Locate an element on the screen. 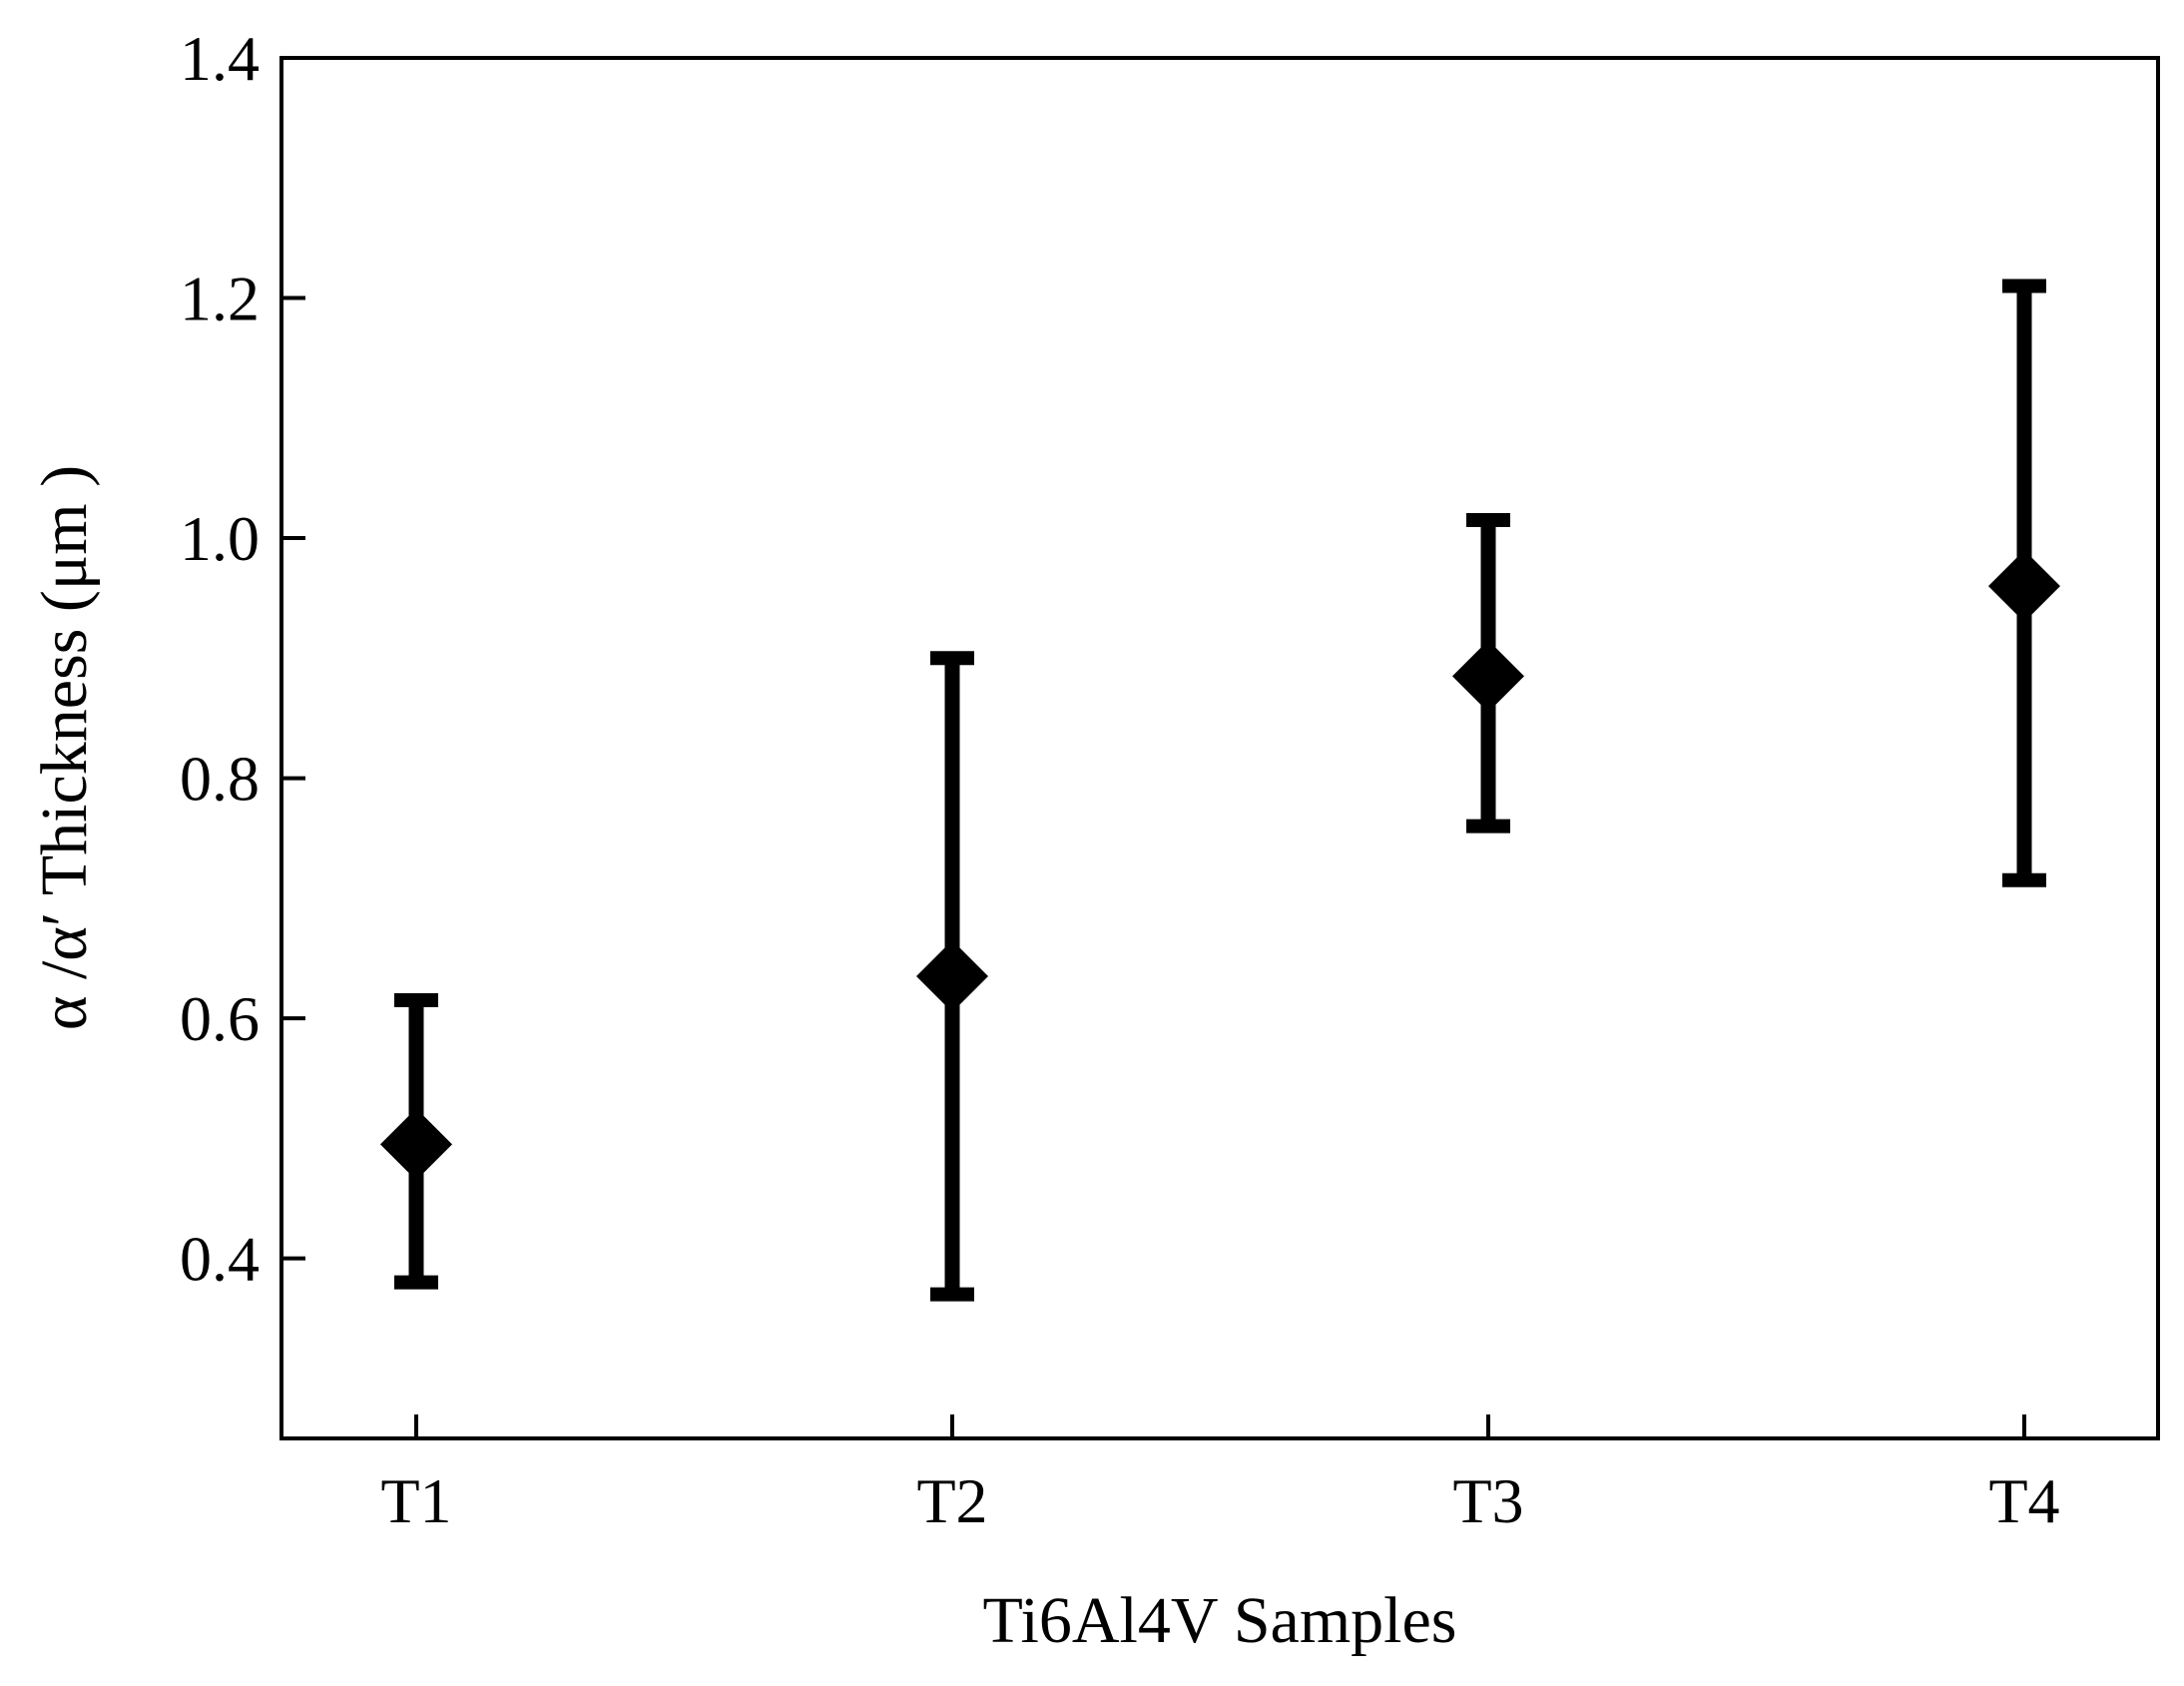 The width and height of the screenshot is (2184, 1686). y-tick-label: 1.0 is located at coordinates (220, 538).